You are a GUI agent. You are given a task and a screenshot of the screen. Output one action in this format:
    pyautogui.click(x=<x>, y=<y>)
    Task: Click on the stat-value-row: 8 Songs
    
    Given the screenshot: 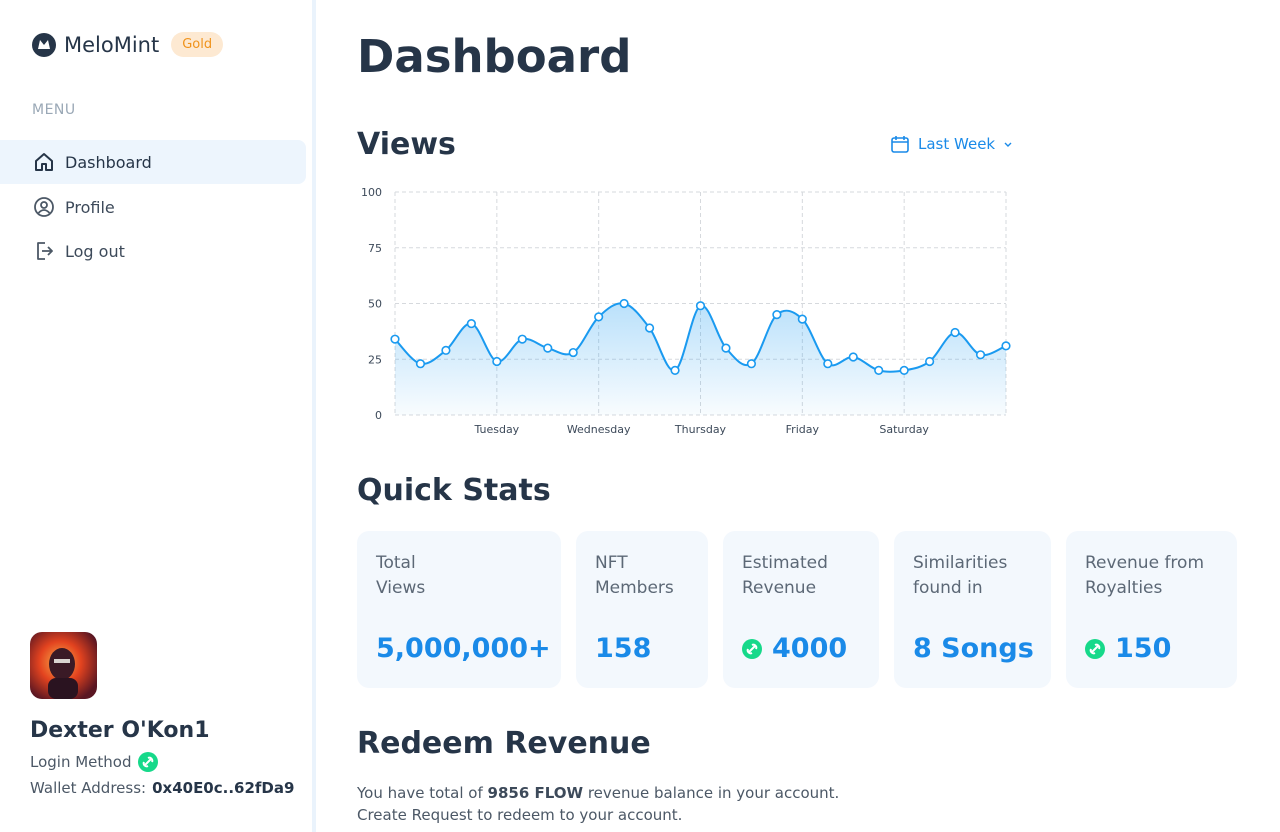 What is the action you would take?
    pyautogui.click(x=973, y=648)
    